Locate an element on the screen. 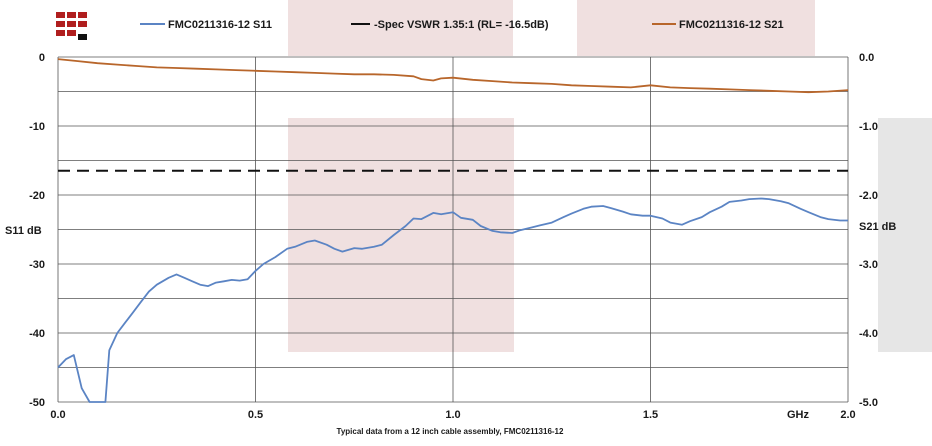 The width and height of the screenshot is (932, 446). x-tick-label: 2.0 is located at coordinates (847, 415).